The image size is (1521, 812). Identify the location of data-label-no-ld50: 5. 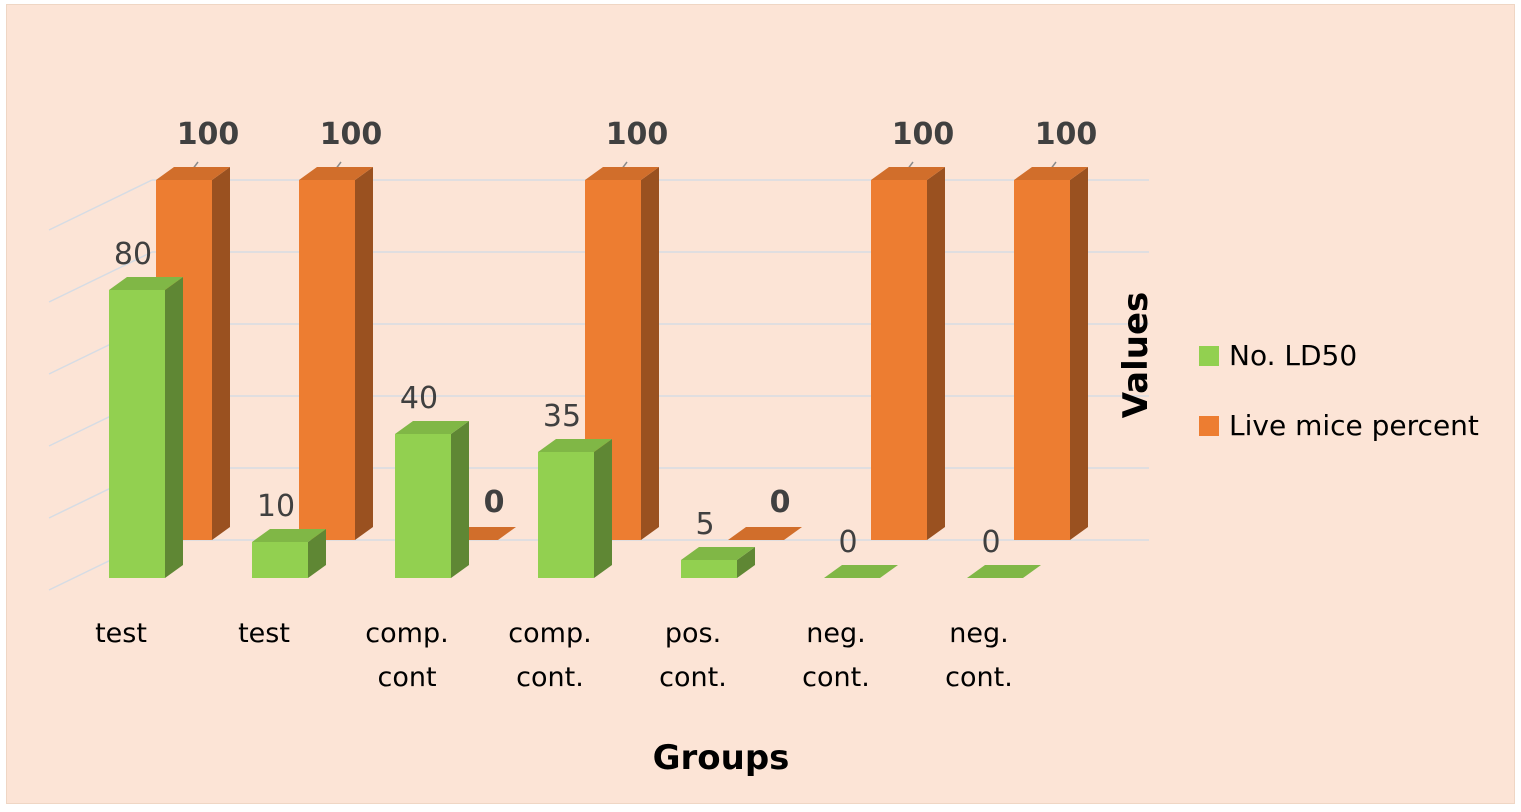
(704, 524).